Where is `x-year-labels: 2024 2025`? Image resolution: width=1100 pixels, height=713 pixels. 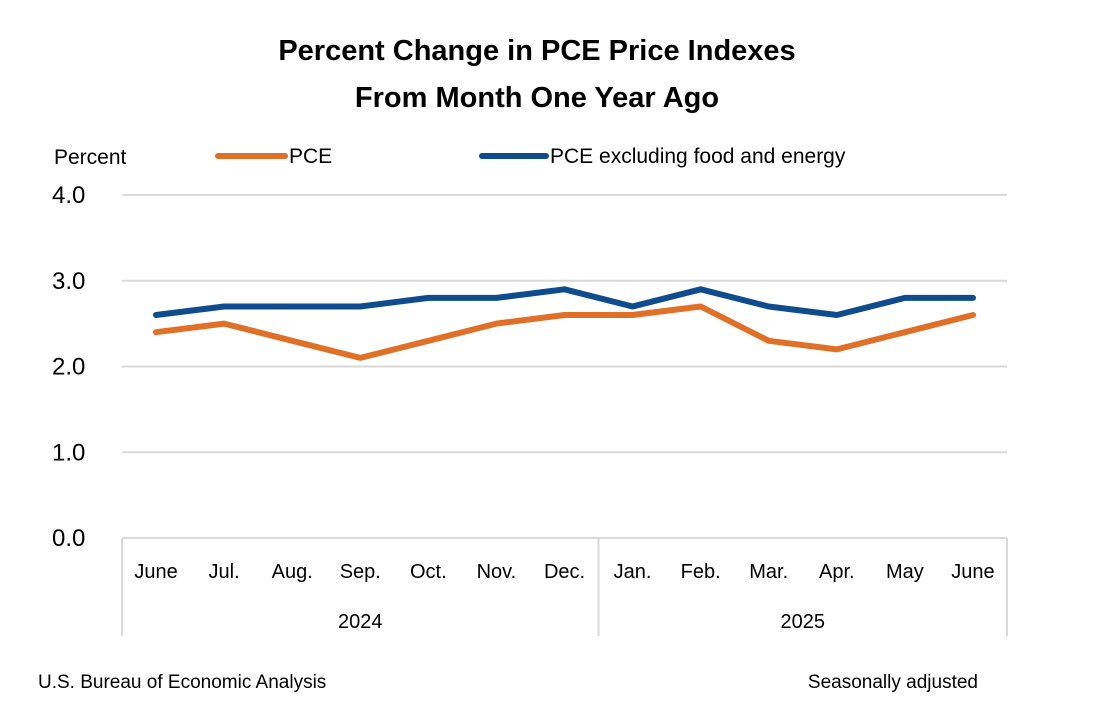 x-year-labels: 2024 2025 is located at coordinates (581, 622).